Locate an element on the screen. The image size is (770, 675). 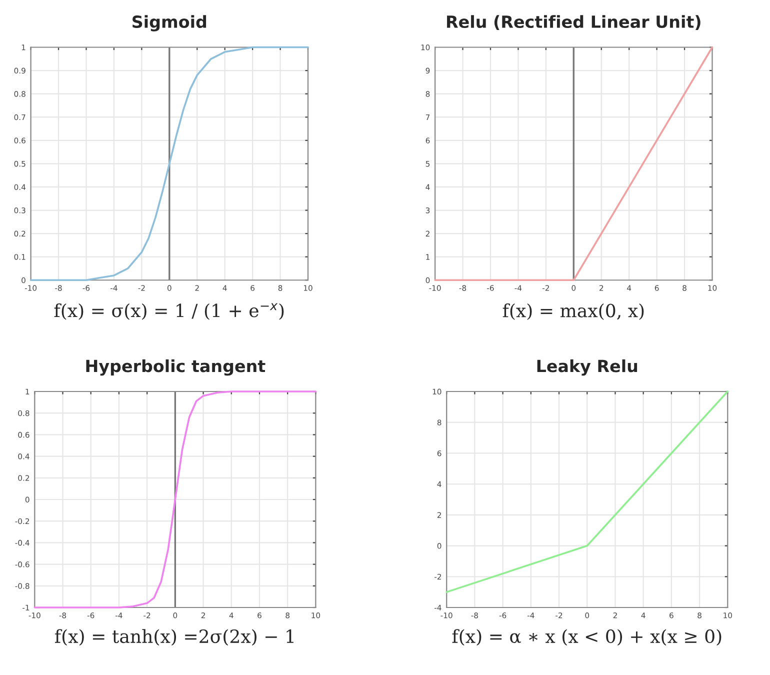
chart-title: Hyperbolic tangent is located at coordinates (176, 367).